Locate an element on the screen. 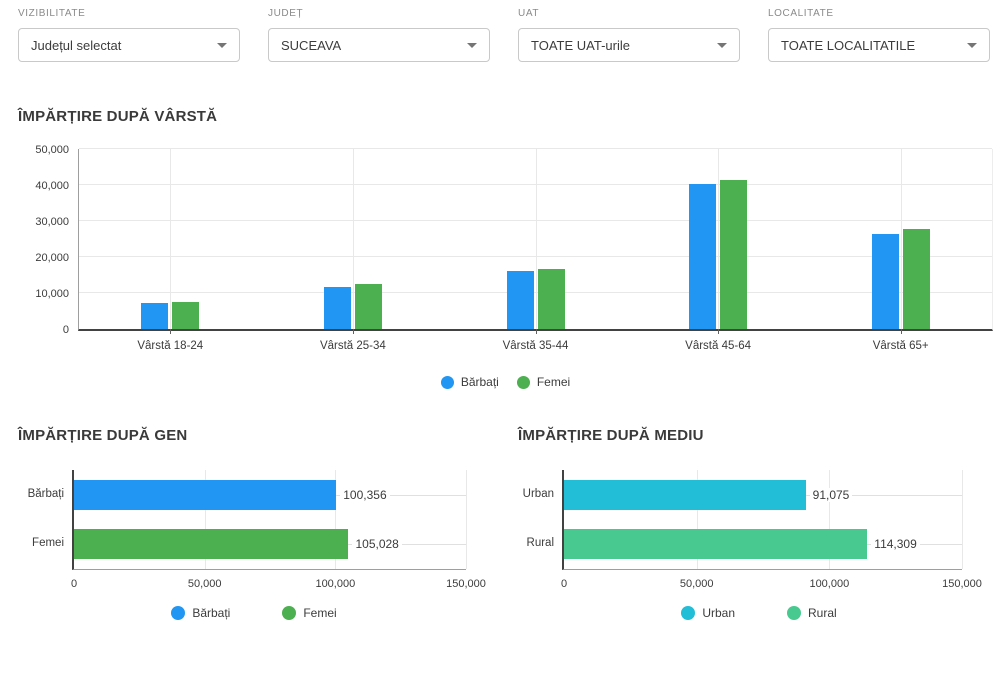 This screenshot has width=1000, height=688. uat-select: TOATE UAT-urile is located at coordinates (629, 45).